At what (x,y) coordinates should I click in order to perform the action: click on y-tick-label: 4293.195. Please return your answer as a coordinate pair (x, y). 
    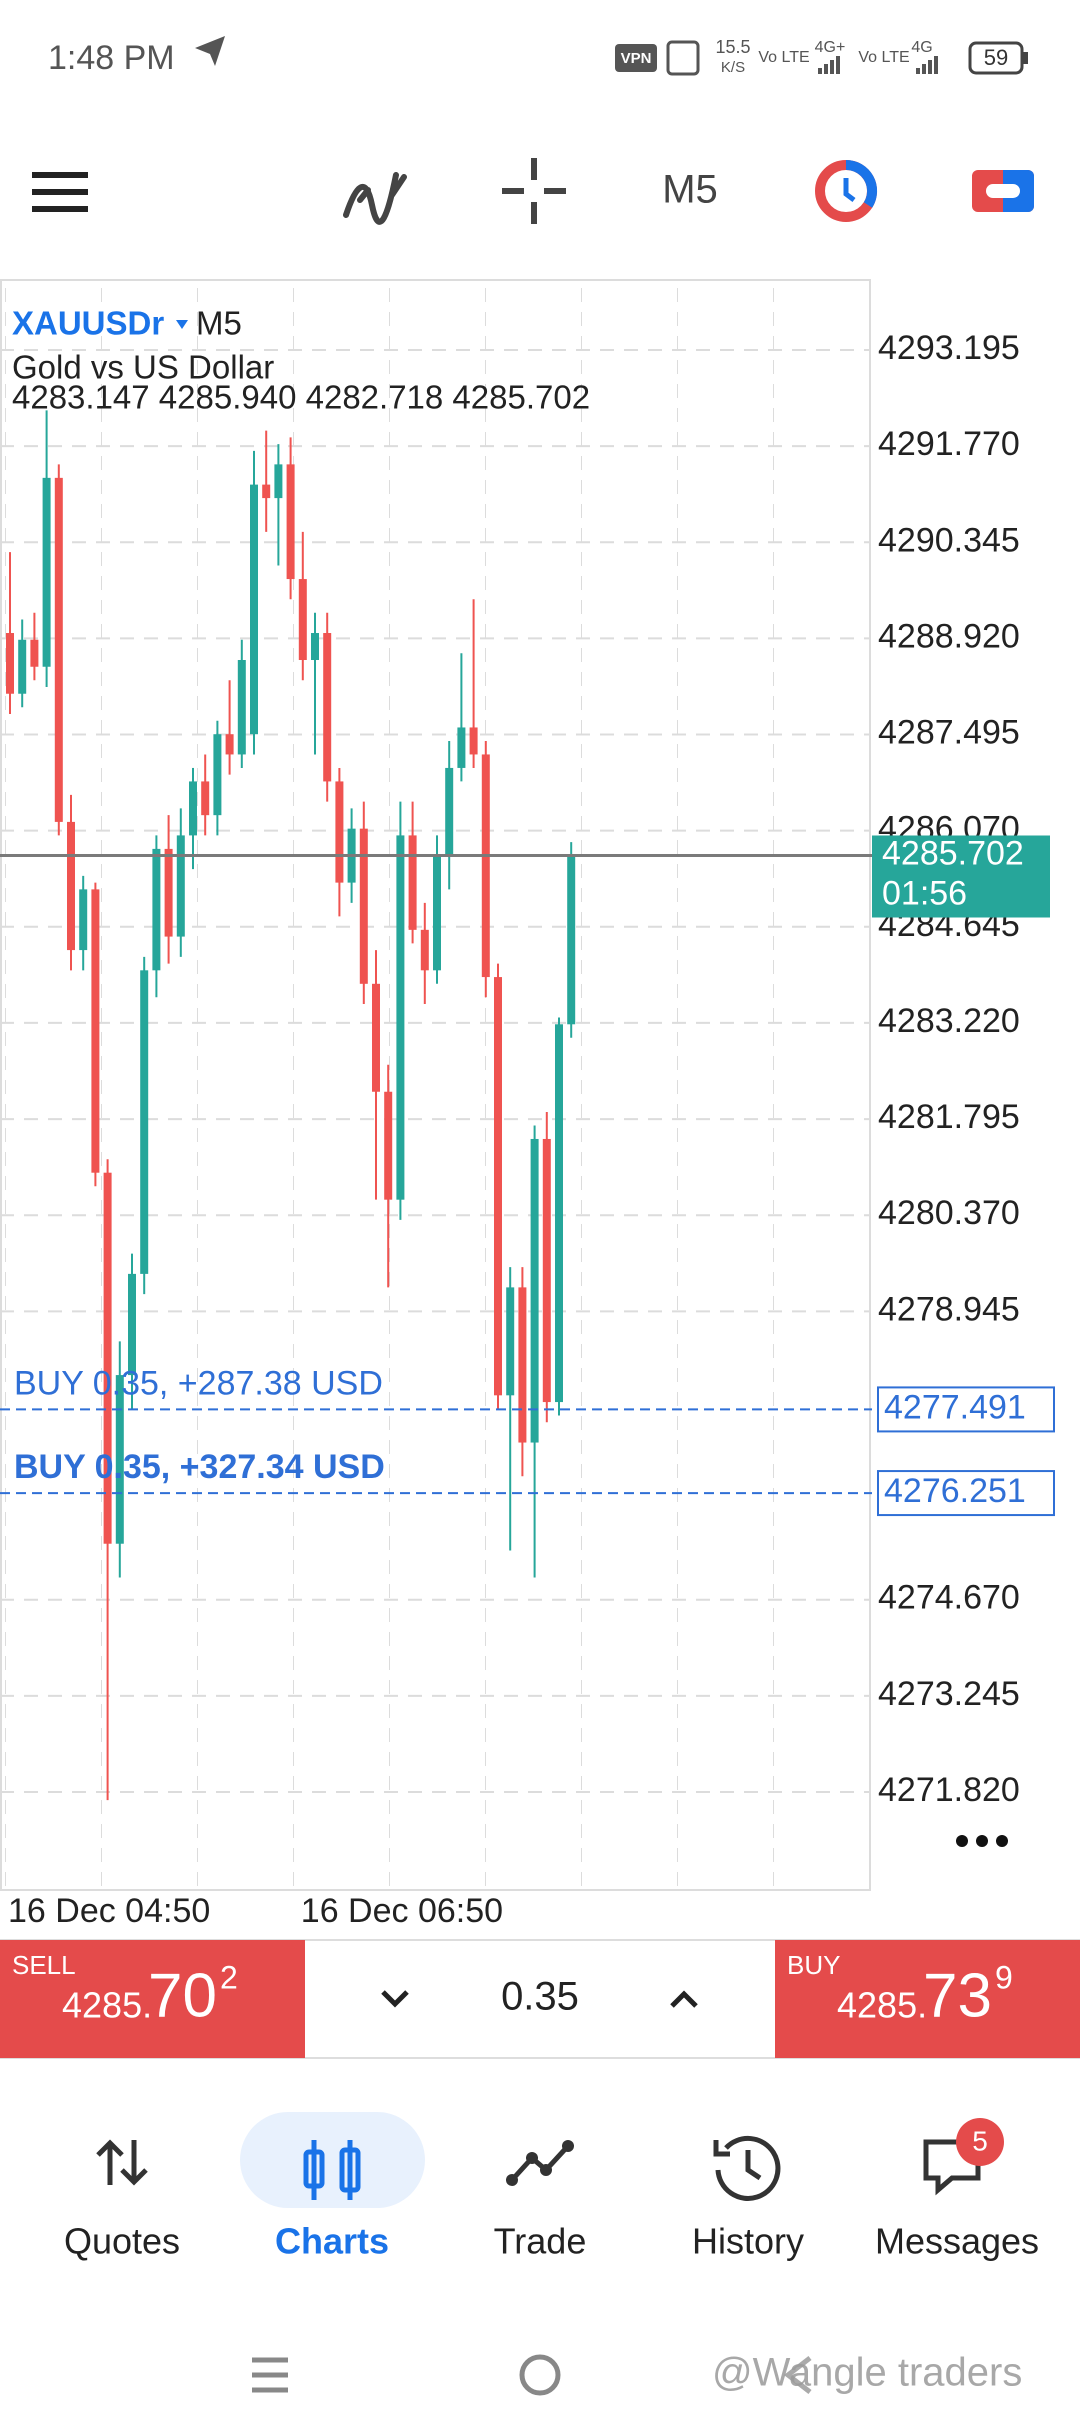
    Looking at the image, I should click on (949, 348).